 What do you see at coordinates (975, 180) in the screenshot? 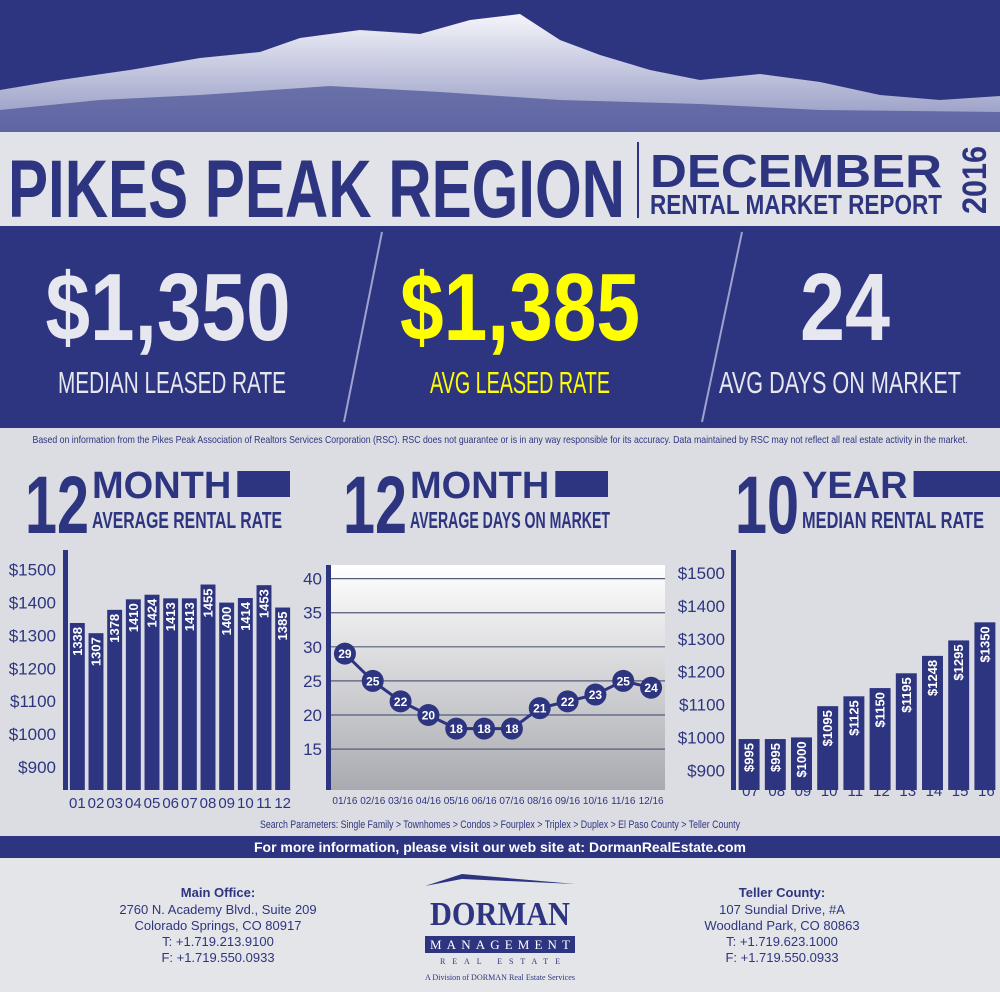
I see `report-year: 2016` at bounding box center [975, 180].